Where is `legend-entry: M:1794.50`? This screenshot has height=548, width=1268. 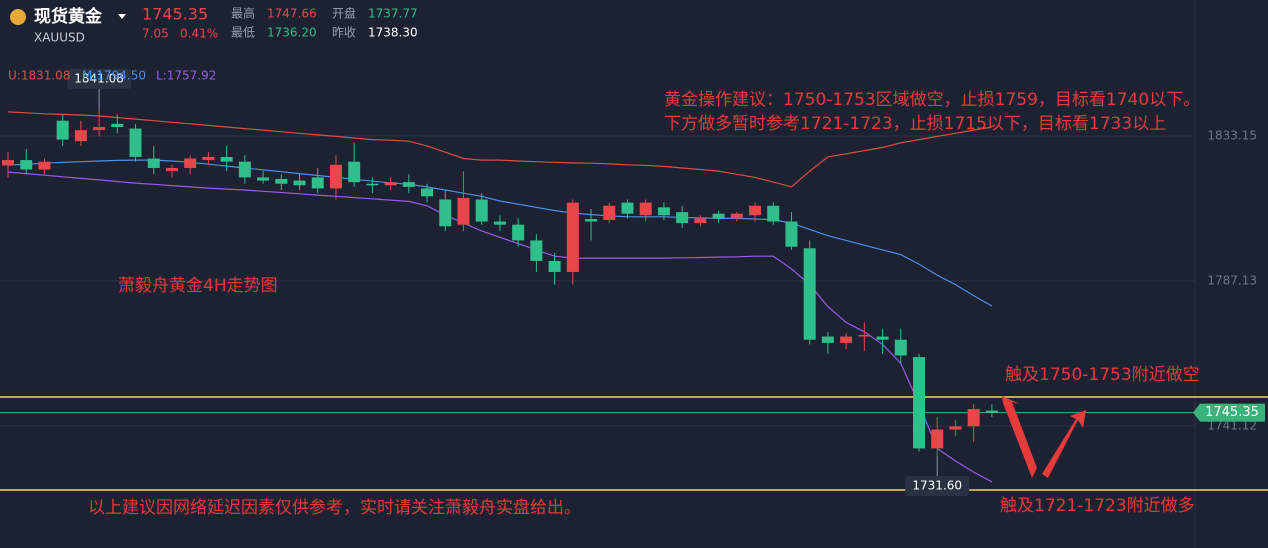 legend-entry: M:1794.50 is located at coordinates (114, 76).